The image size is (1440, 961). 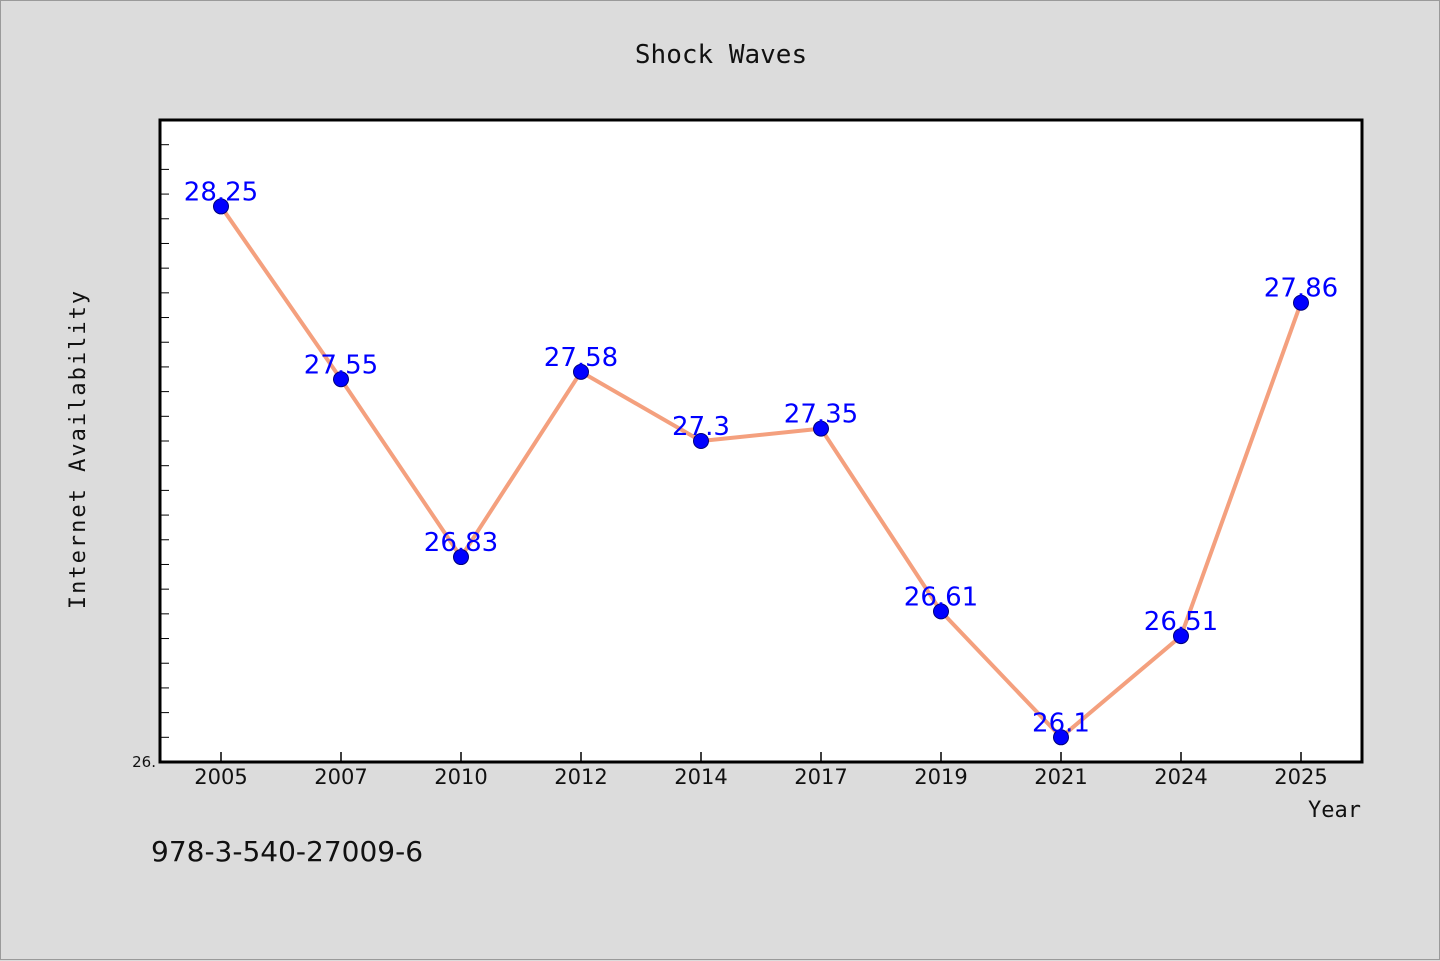 What do you see at coordinates (580, 777) in the screenshot?
I see `x-tick-label: 2012` at bounding box center [580, 777].